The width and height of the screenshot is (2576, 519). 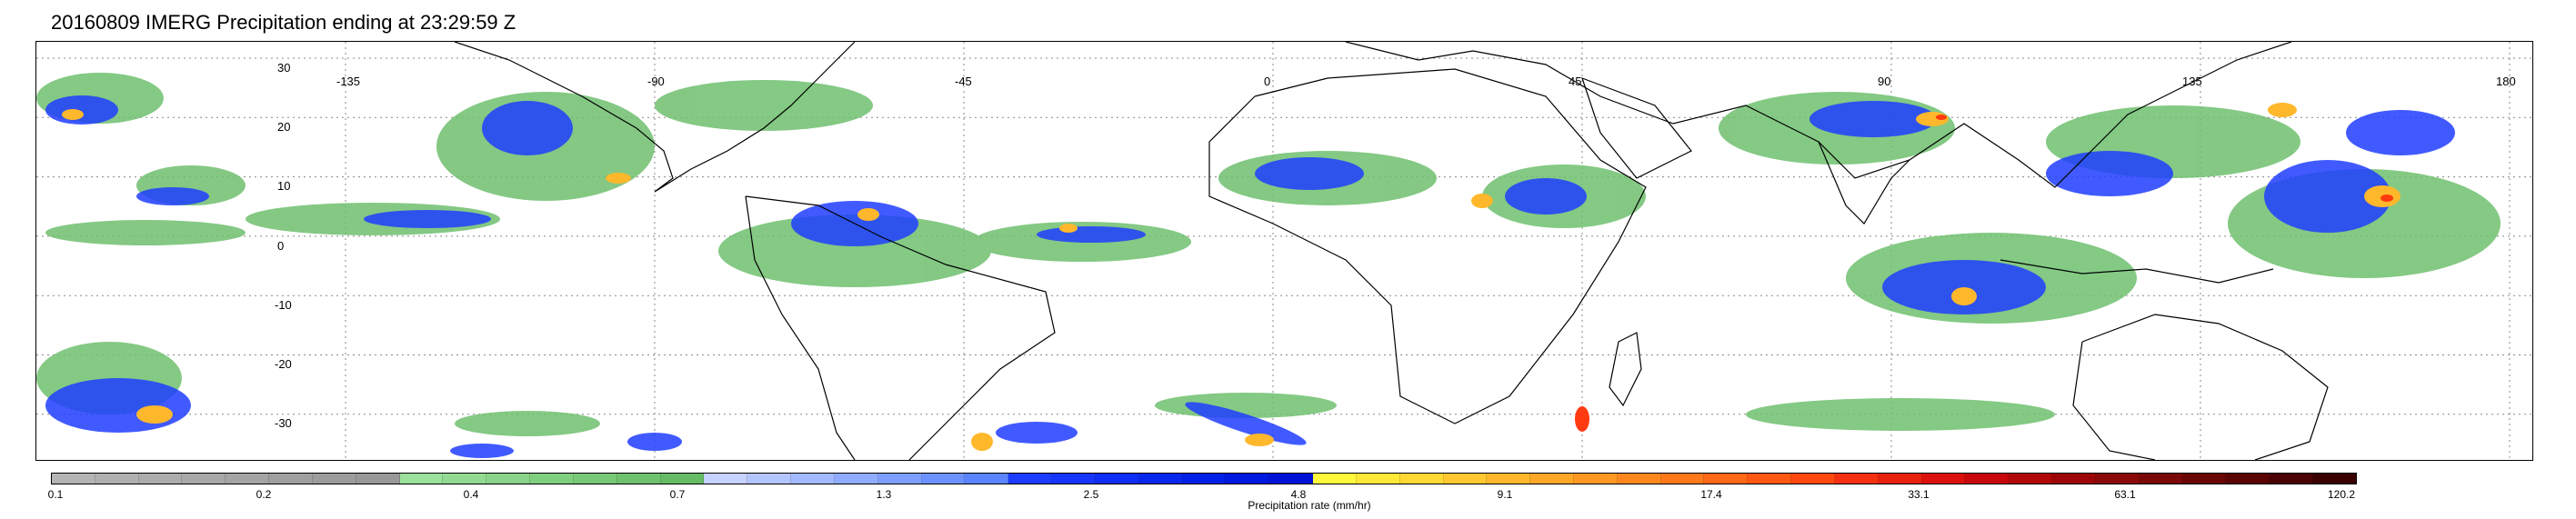 I want to click on lon-label-45: 45, so click(x=1575, y=81).